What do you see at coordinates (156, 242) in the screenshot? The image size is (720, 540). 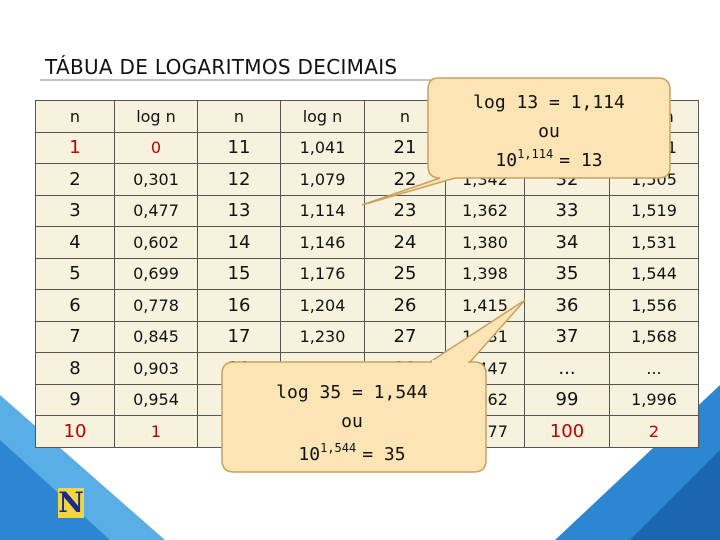 I see `table-cell: 0,602` at bounding box center [156, 242].